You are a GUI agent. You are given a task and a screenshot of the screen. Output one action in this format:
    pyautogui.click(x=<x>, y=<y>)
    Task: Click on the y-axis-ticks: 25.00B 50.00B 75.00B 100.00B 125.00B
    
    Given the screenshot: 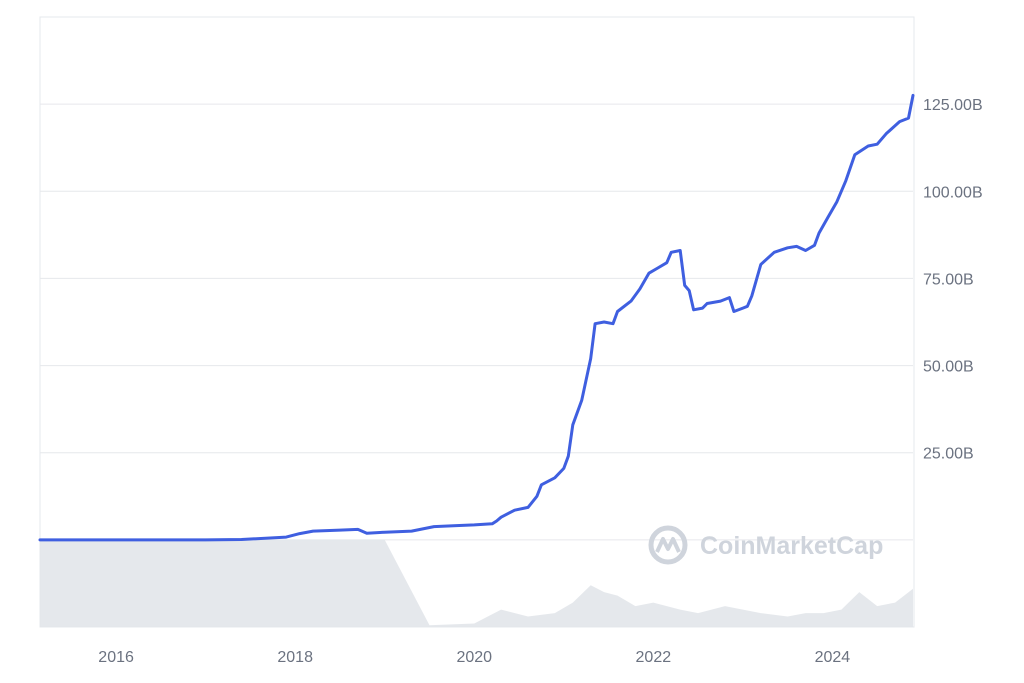 What is the action you would take?
    pyautogui.click(x=953, y=280)
    